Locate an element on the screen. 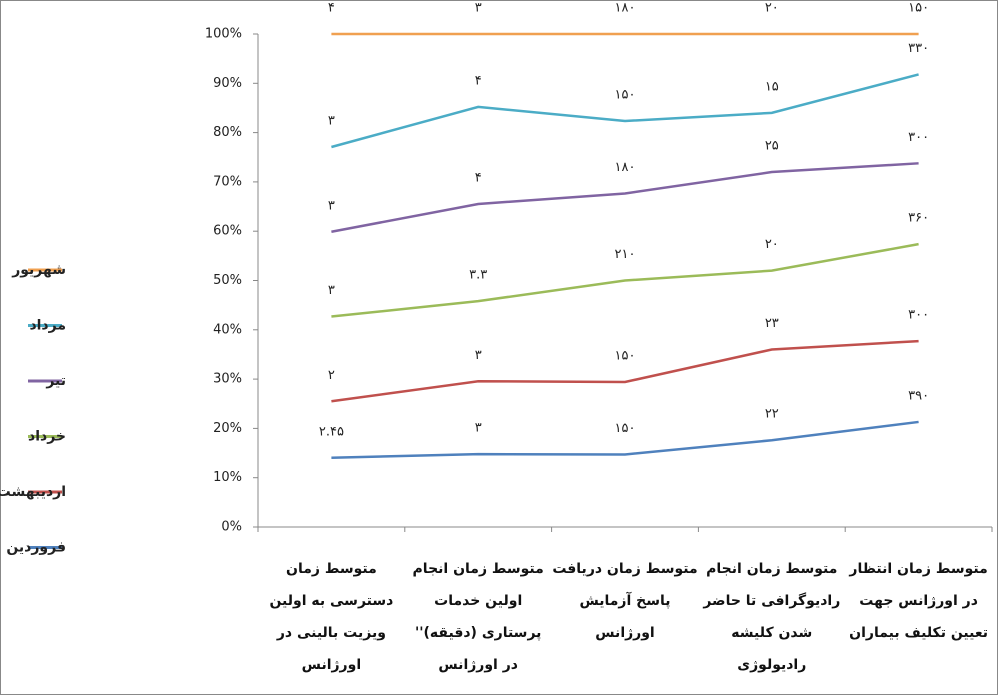  legend-label: مرداد is located at coordinates (47, 326).